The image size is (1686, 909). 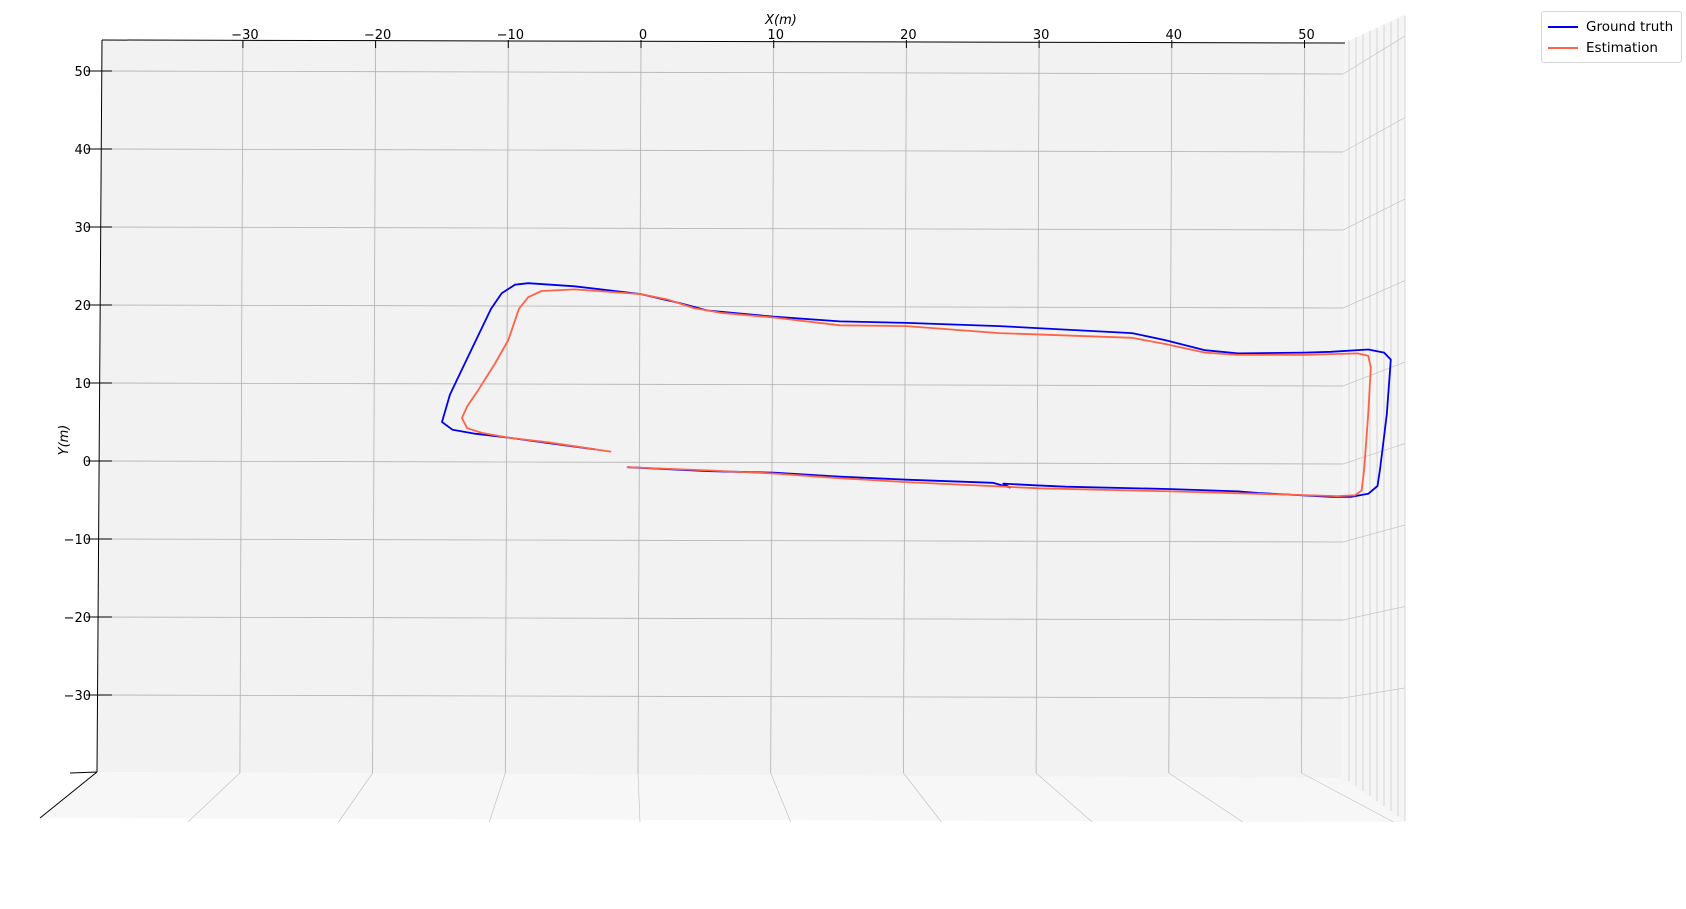 I want to click on legend-swatch-ground-truth, so click(x=1563, y=26).